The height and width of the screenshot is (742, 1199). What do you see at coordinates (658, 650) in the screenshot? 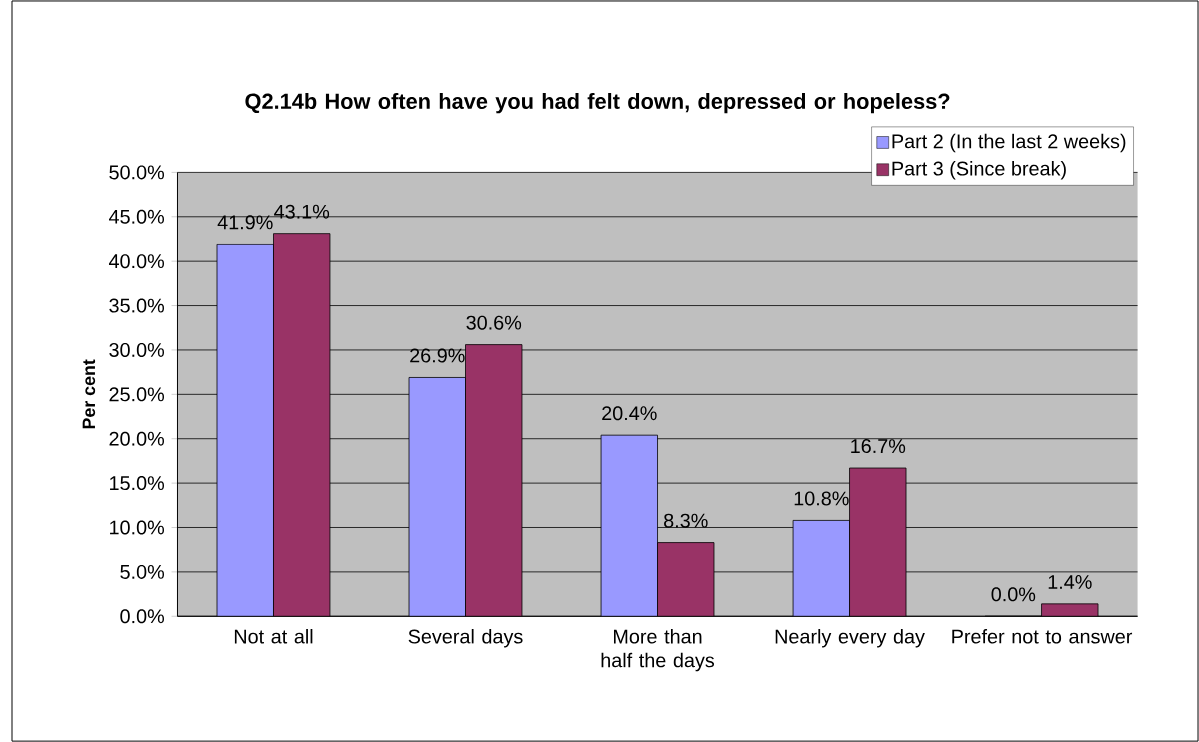
I see `x-tick-label: More than half the days` at bounding box center [658, 650].